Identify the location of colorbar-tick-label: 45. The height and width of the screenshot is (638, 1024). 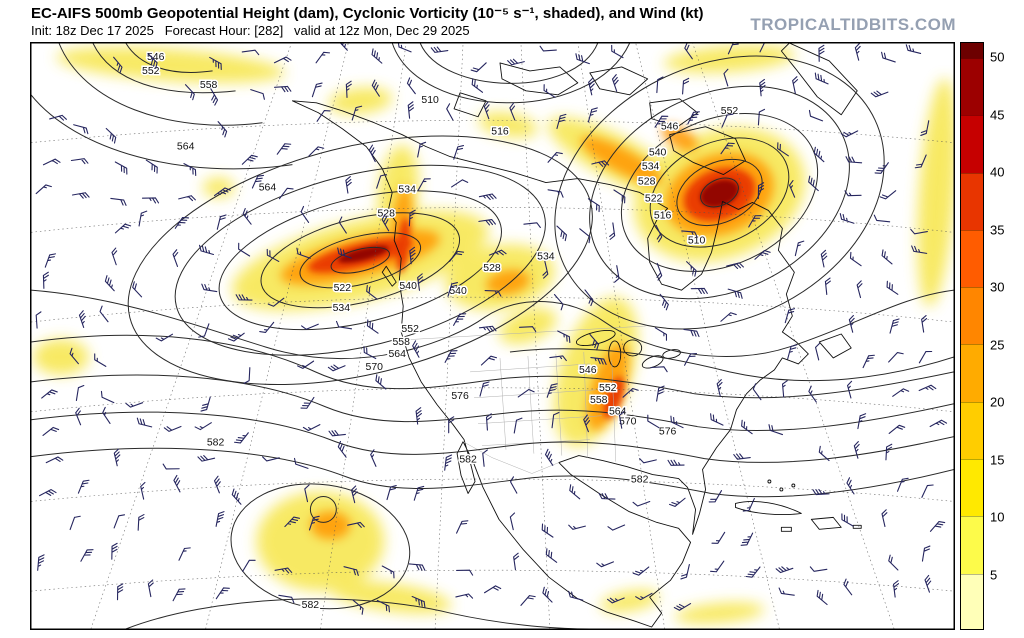
(997, 114).